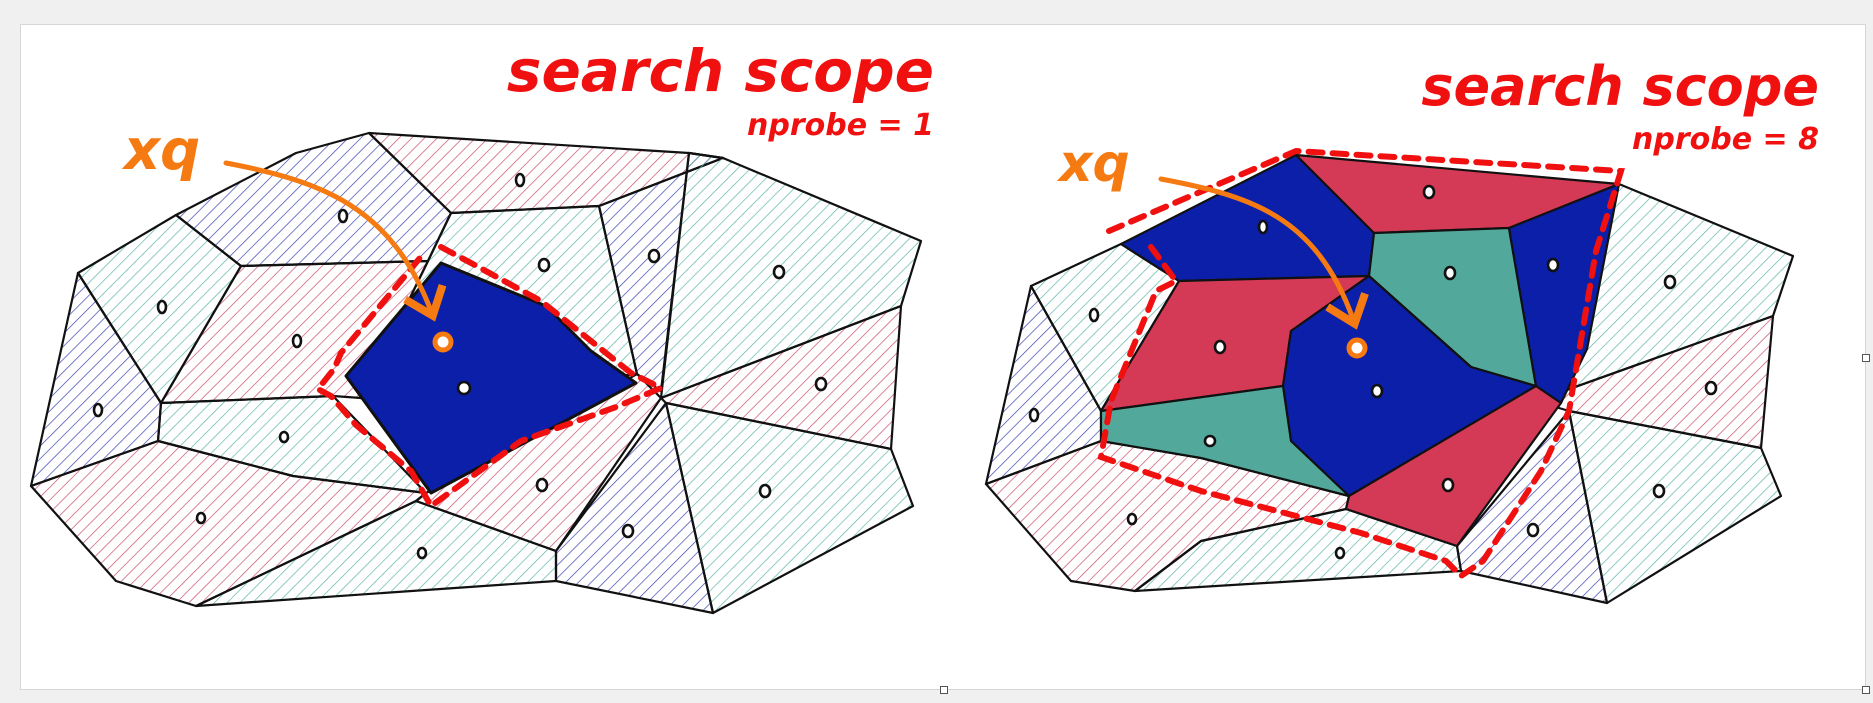 This screenshot has height=703, width=1873. Describe the element at coordinates (1866, 358) in the screenshot. I see `resize-handle-right` at that location.